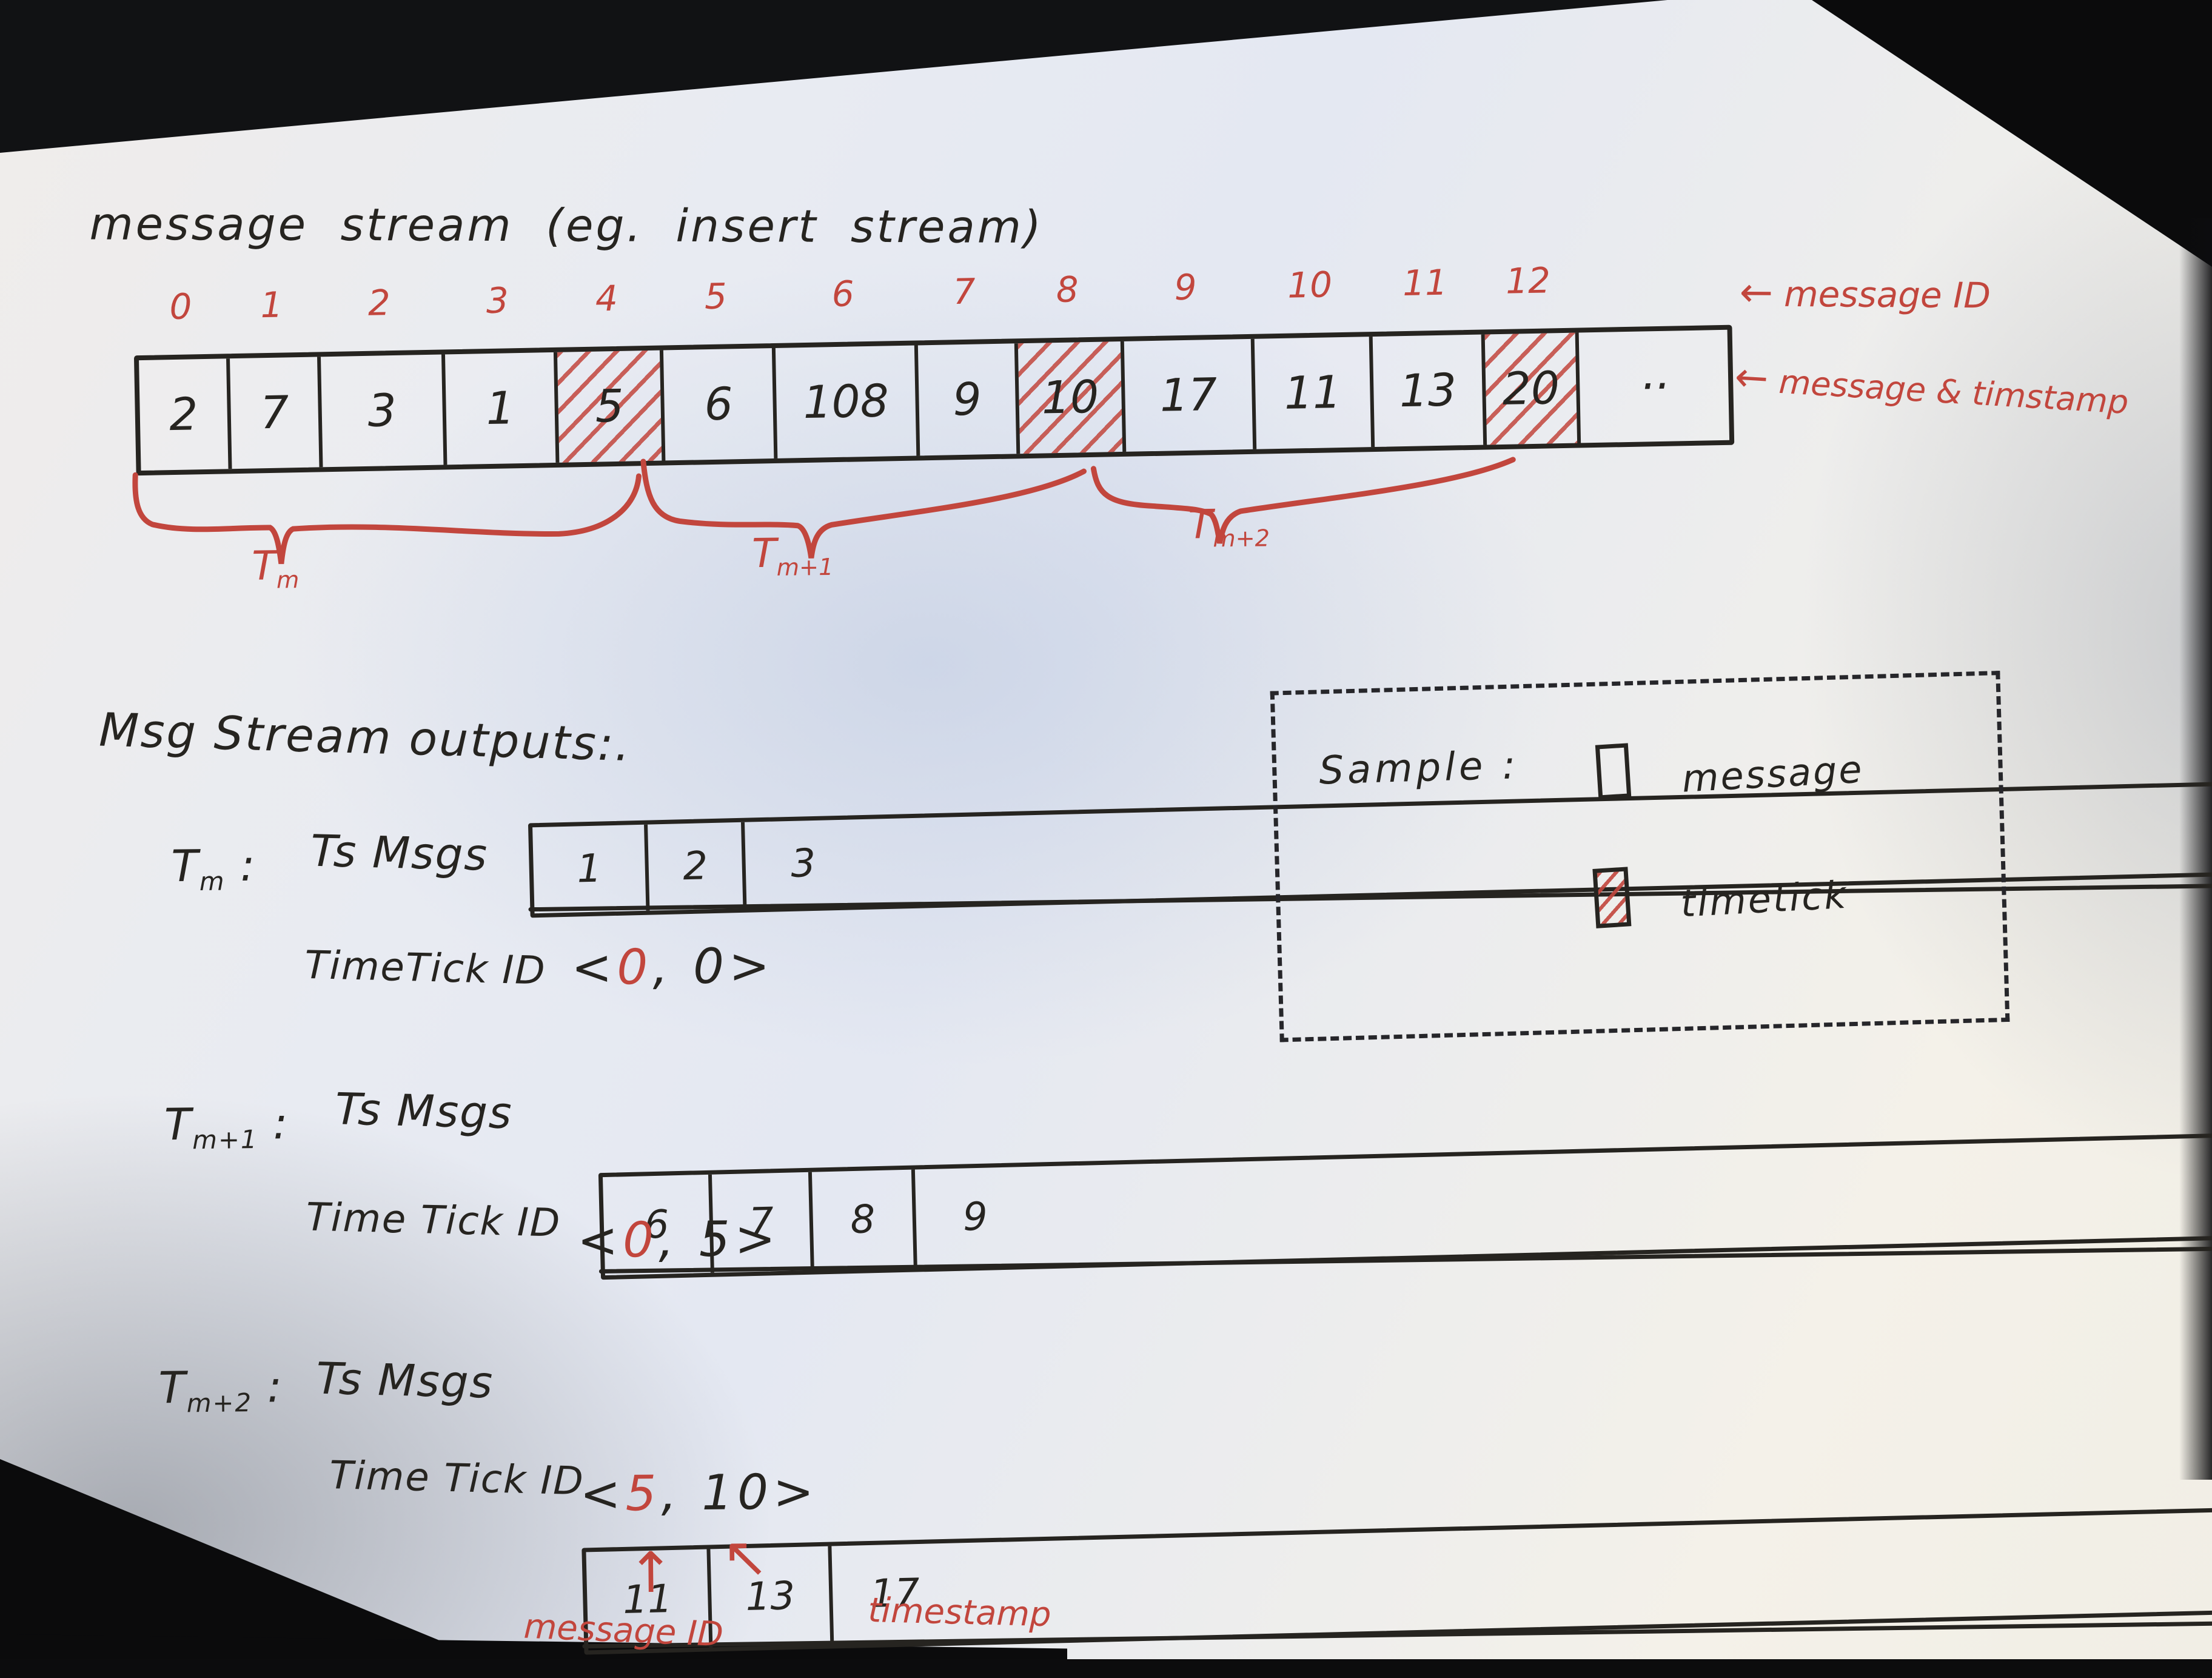 The width and height of the screenshot is (2212, 1678). What do you see at coordinates (959, 1613) in the screenshot?
I see `timestamp-pointer-label: timestamp` at bounding box center [959, 1613].